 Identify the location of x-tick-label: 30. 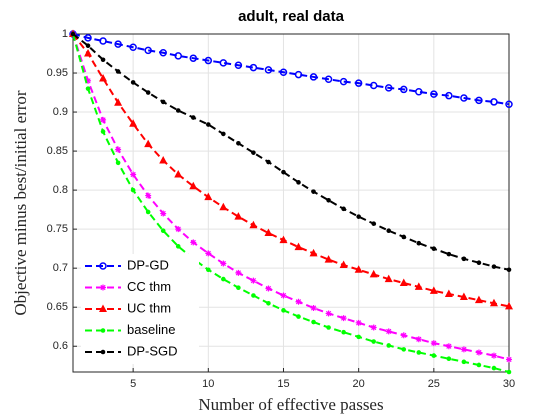
(509, 384).